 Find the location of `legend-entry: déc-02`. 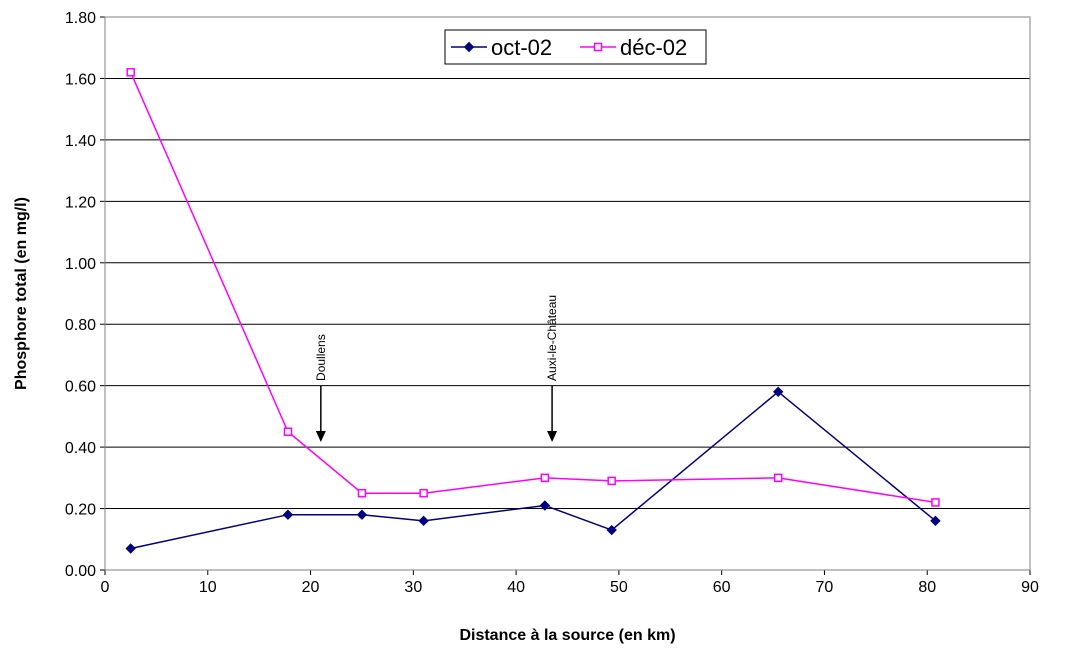

legend-entry: déc-02 is located at coordinates (633, 47).